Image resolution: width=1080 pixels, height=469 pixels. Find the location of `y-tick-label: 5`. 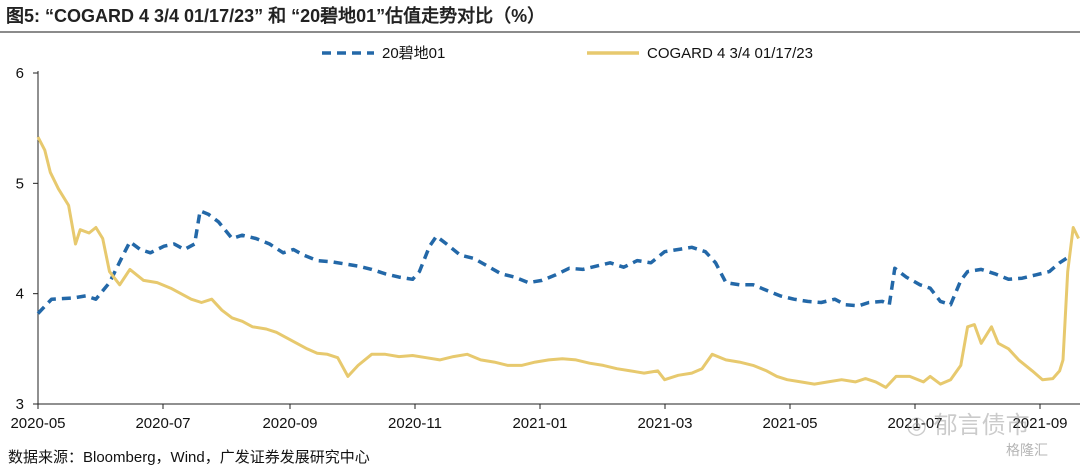

y-tick-label: 5 is located at coordinates (20, 183).